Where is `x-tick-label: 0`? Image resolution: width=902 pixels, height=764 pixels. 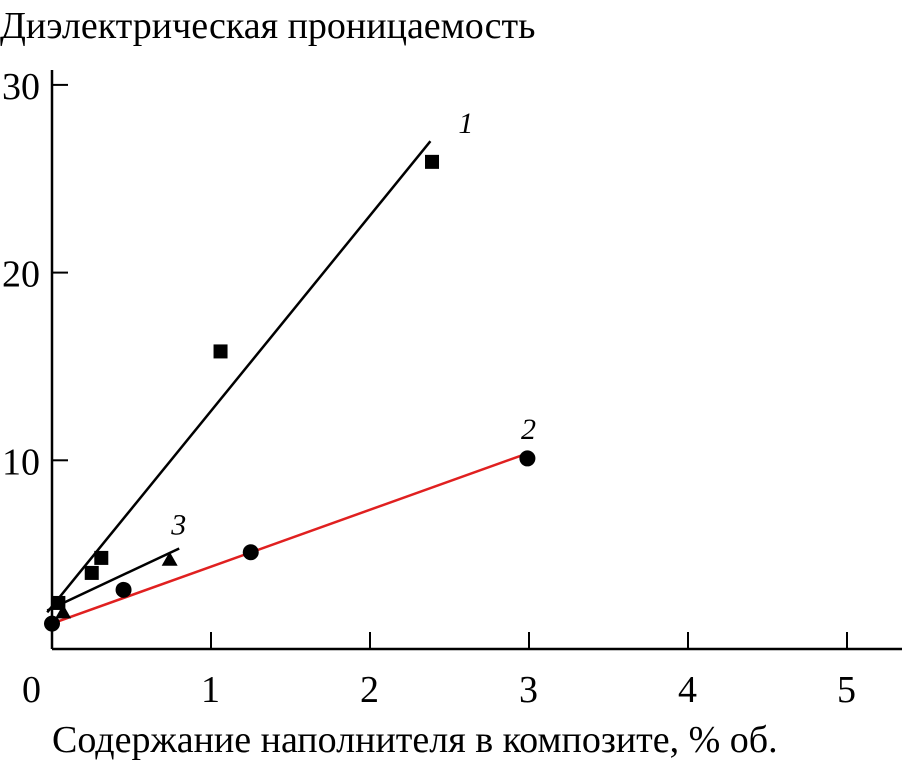 x-tick-label: 0 is located at coordinates (31, 690).